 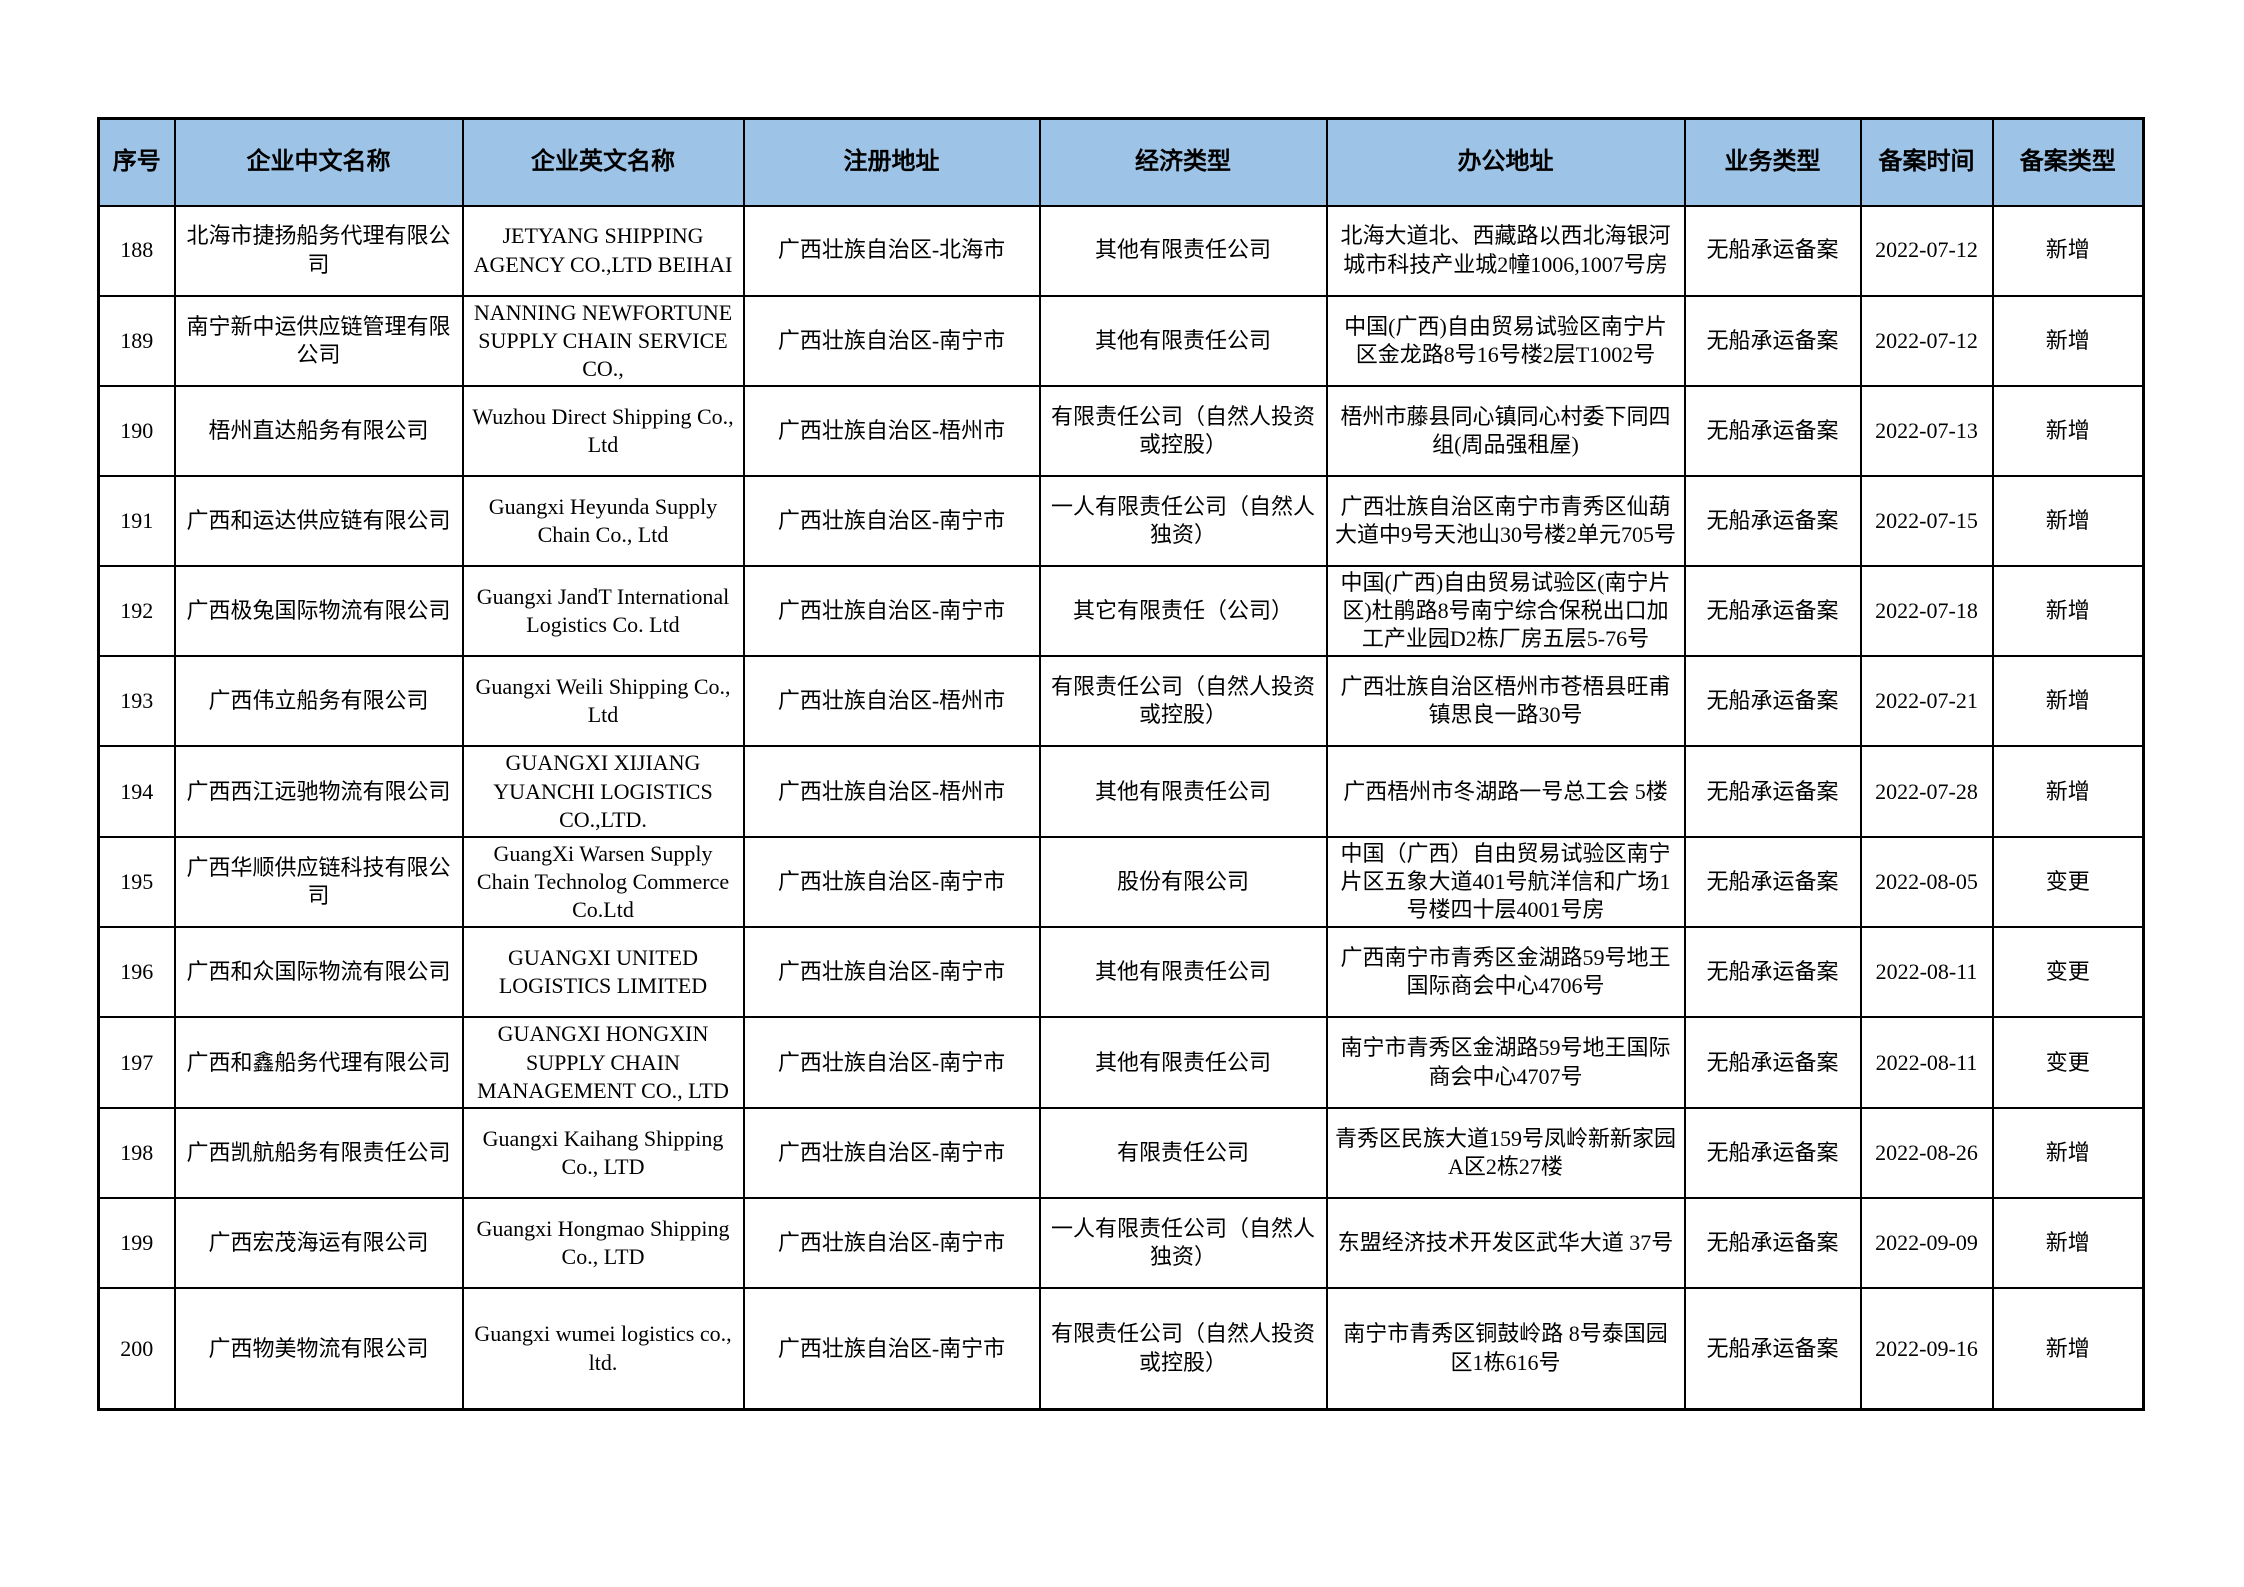 What do you see at coordinates (603, 1242) in the screenshot?
I see `cell-name_en: Guangxi Hongmao Shipping Co., LTD` at bounding box center [603, 1242].